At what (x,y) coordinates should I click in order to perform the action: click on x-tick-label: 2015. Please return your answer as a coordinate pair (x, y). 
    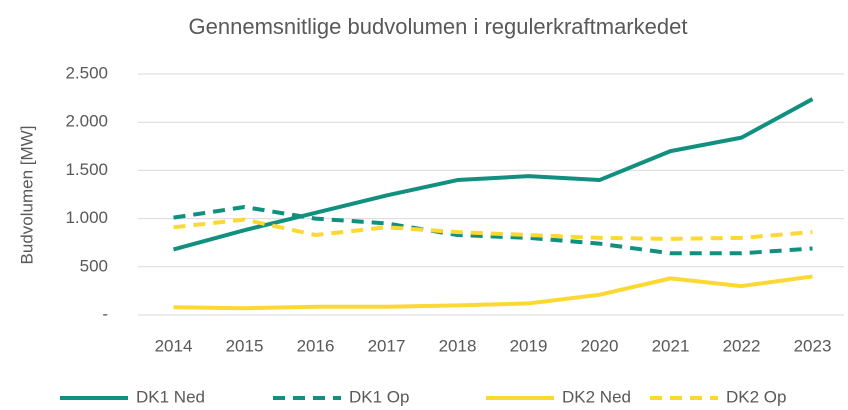
    Looking at the image, I should click on (245, 345).